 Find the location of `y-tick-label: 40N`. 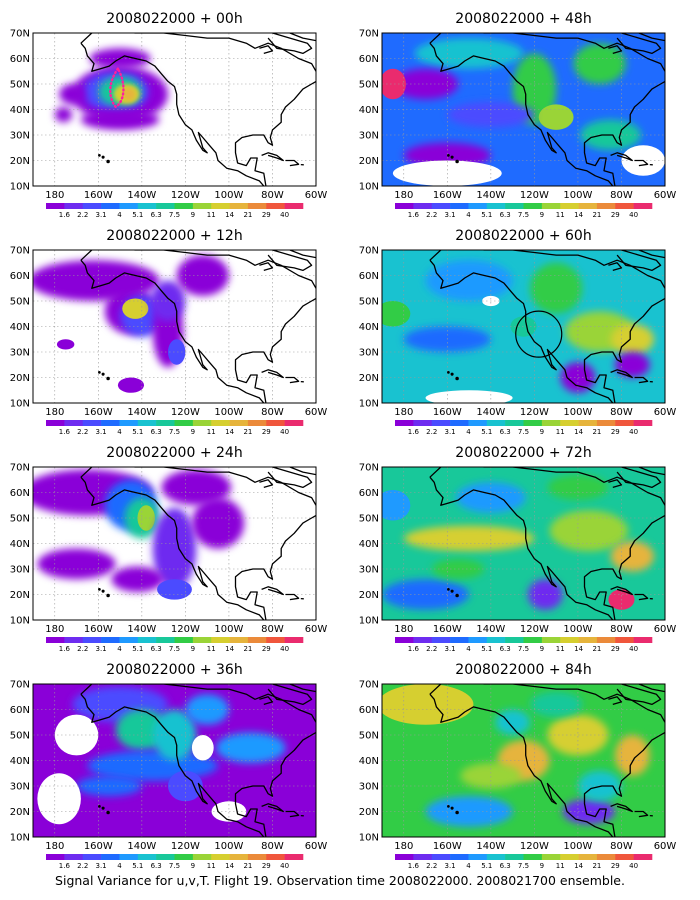

y-tick-label: 40N is located at coordinates (369, 110).